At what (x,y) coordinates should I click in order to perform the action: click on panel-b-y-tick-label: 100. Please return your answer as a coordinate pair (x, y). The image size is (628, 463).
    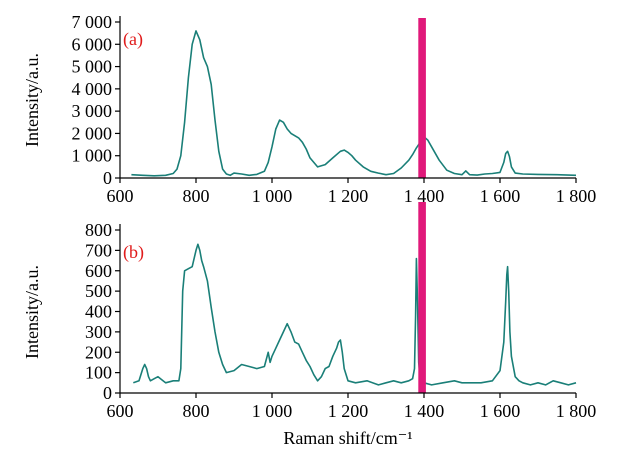
    Looking at the image, I should click on (98, 373).